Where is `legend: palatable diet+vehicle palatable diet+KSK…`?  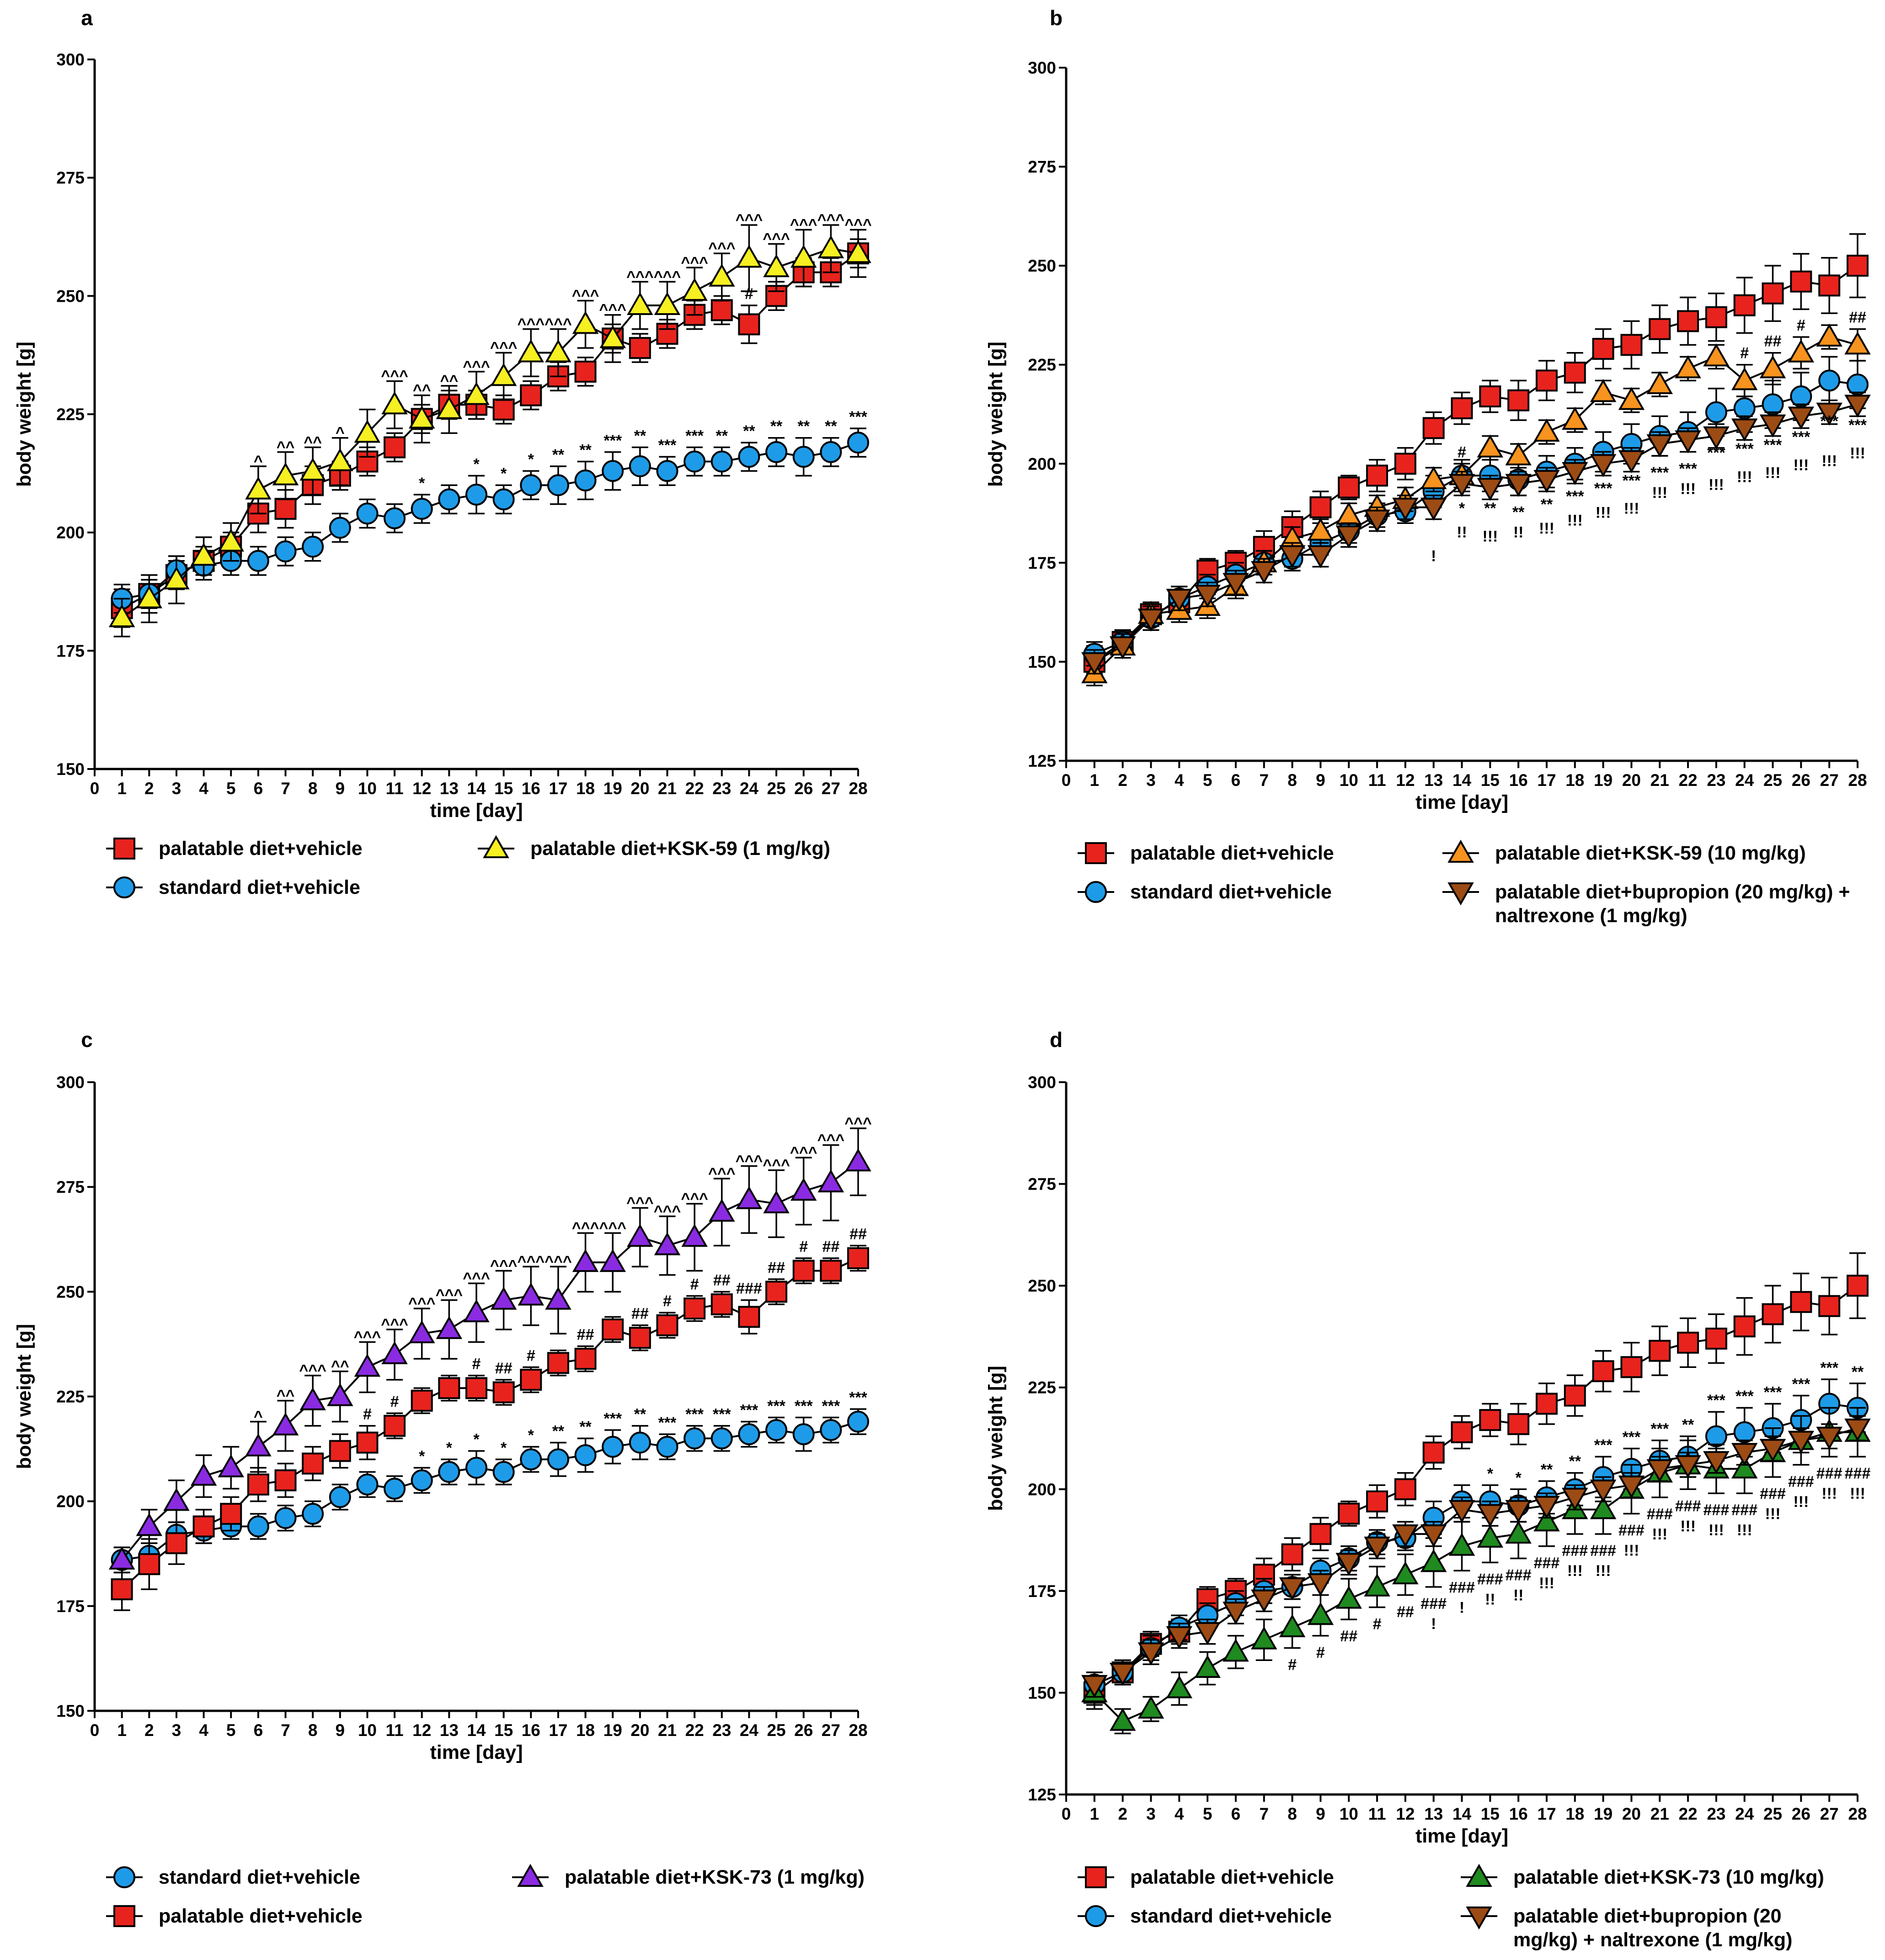 legend: palatable diet+vehicle palatable diet+KSK… is located at coordinates (1464, 883).